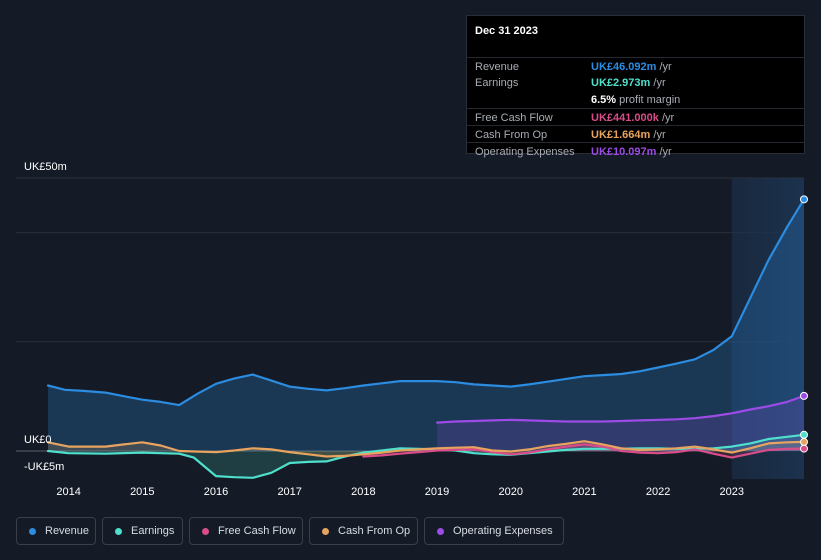 This screenshot has height=560, width=821. I want to click on earnings-end-point, so click(804, 434).